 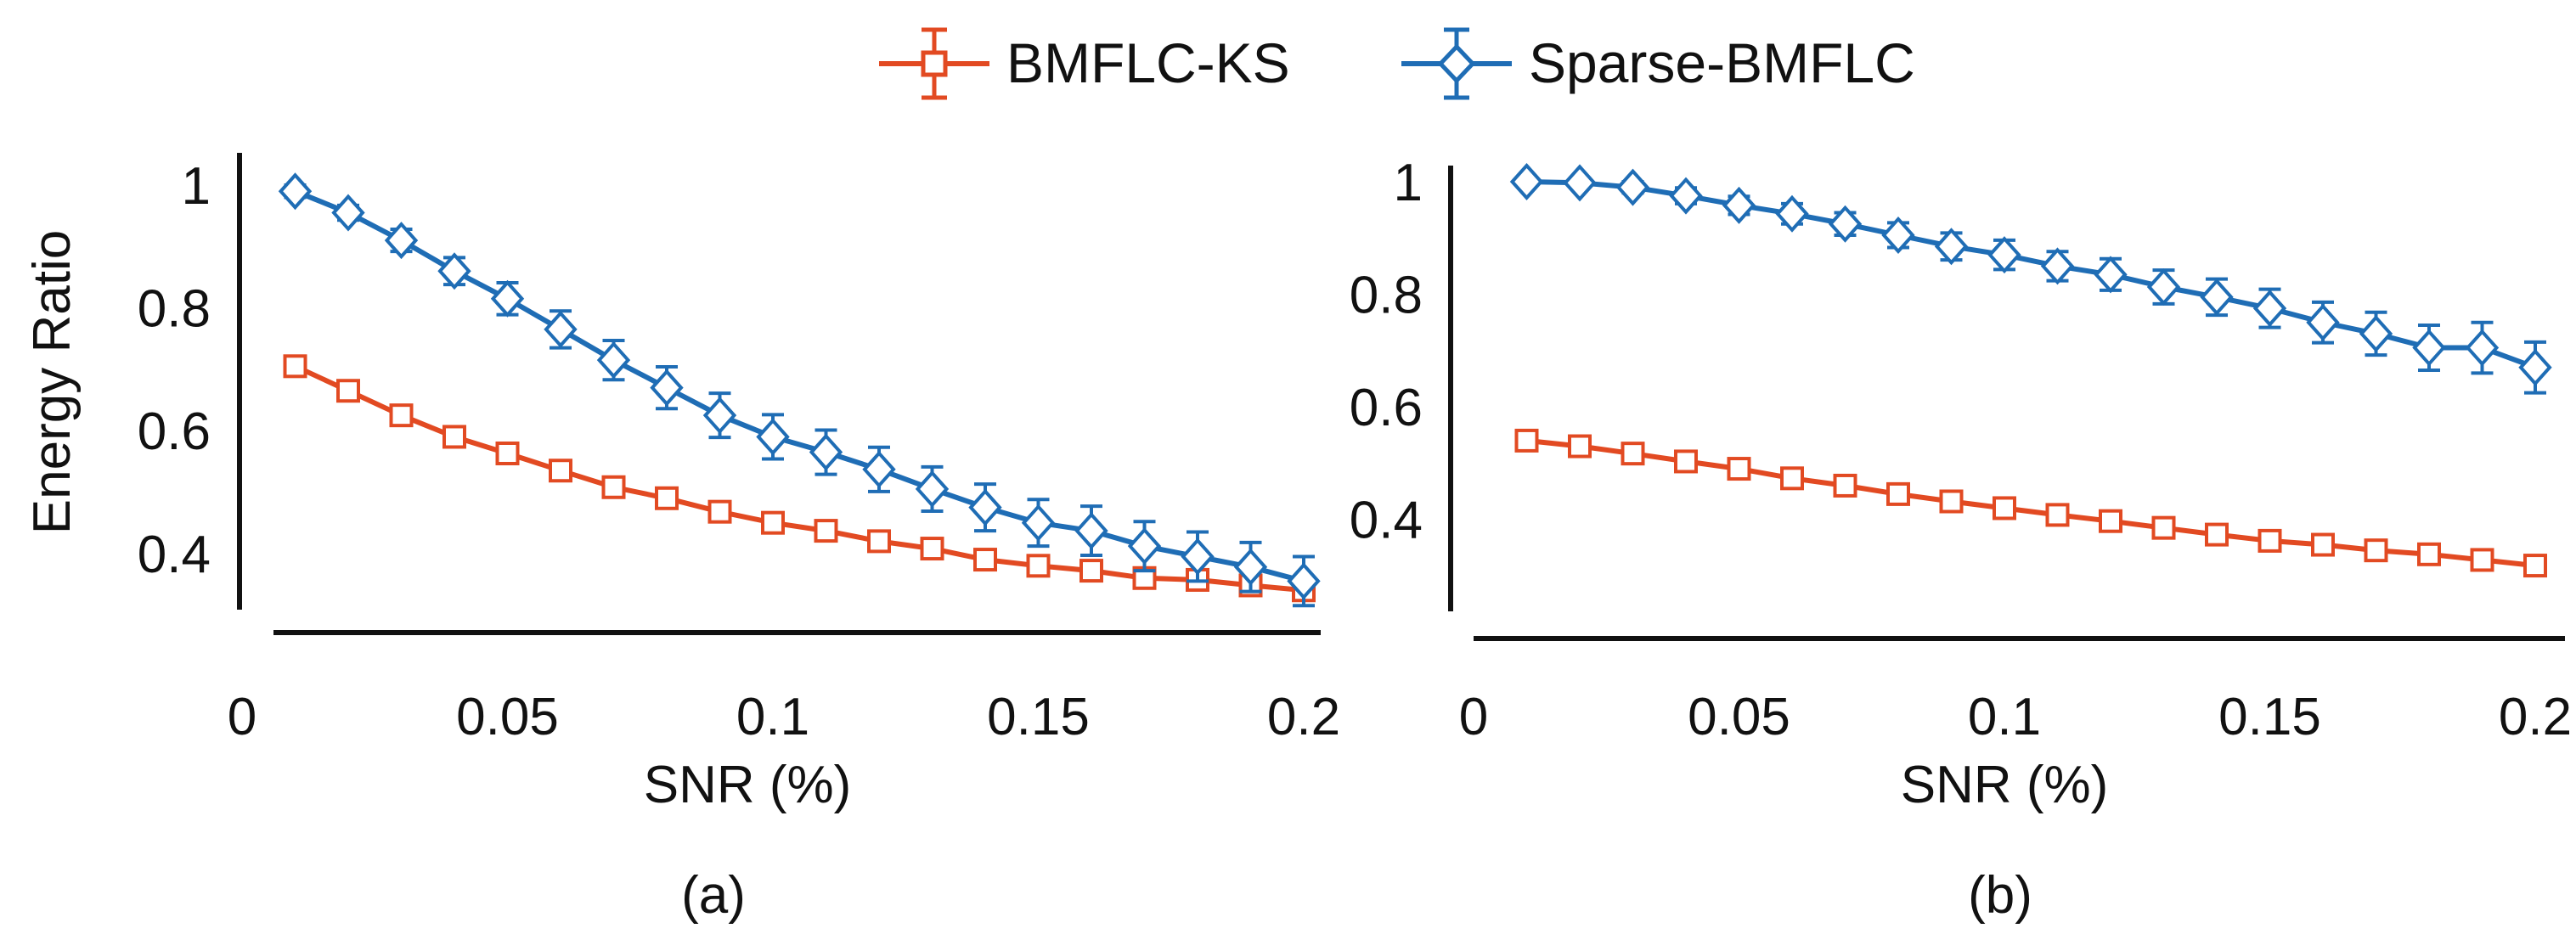 I want to click on legend-entry-bmflc-ks: BMFLC-KS, so click(x=1084, y=63).